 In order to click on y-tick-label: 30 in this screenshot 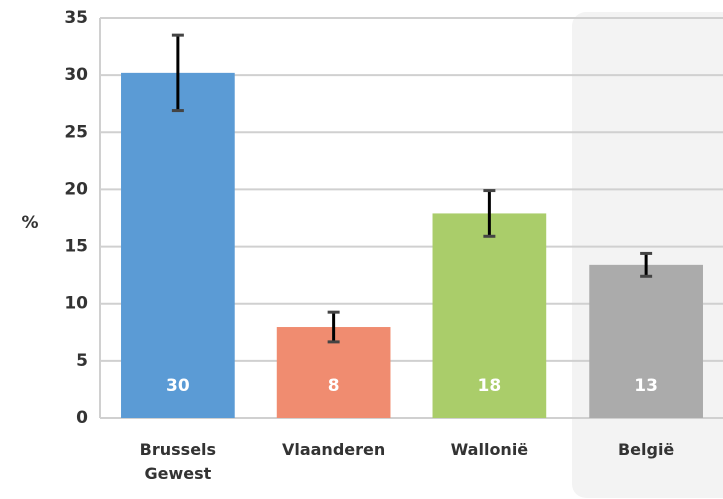, I will do `click(76, 75)`.